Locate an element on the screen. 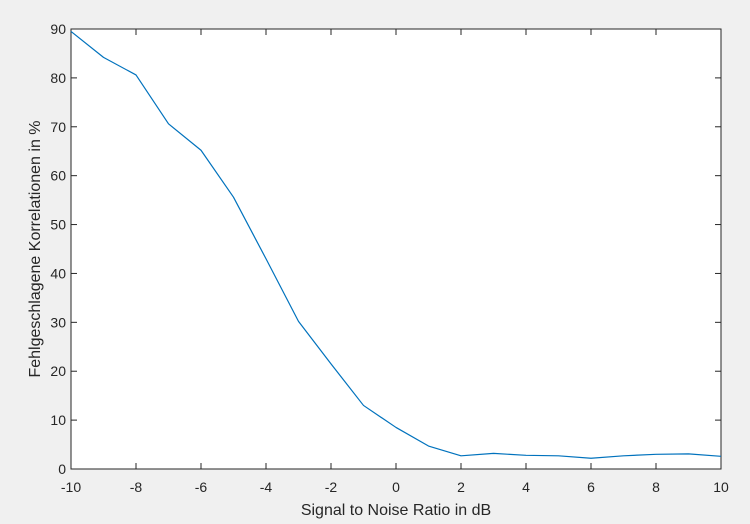 This screenshot has height=524, width=750. y-tick-label: 30 is located at coordinates (58, 322).